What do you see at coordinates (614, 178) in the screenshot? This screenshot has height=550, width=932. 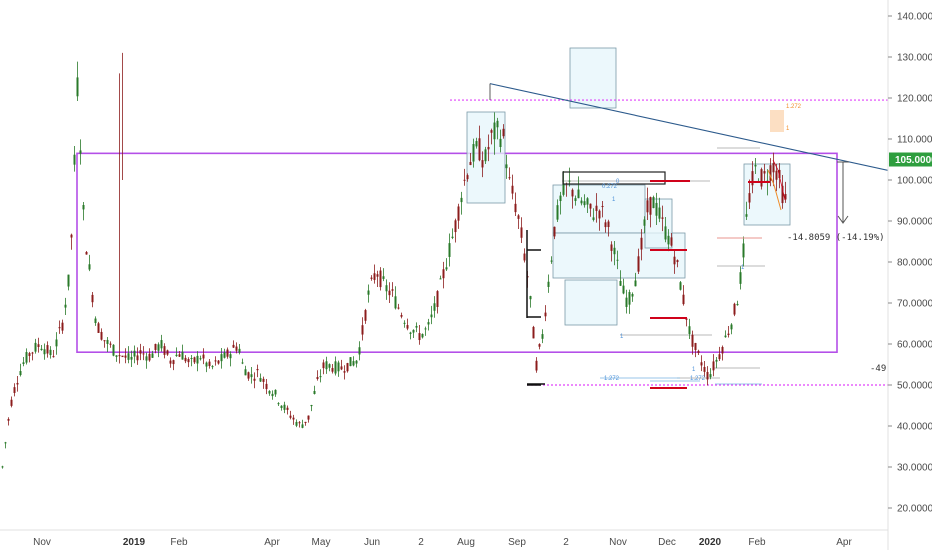 I see `bracket-box` at bounding box center [614, 178].